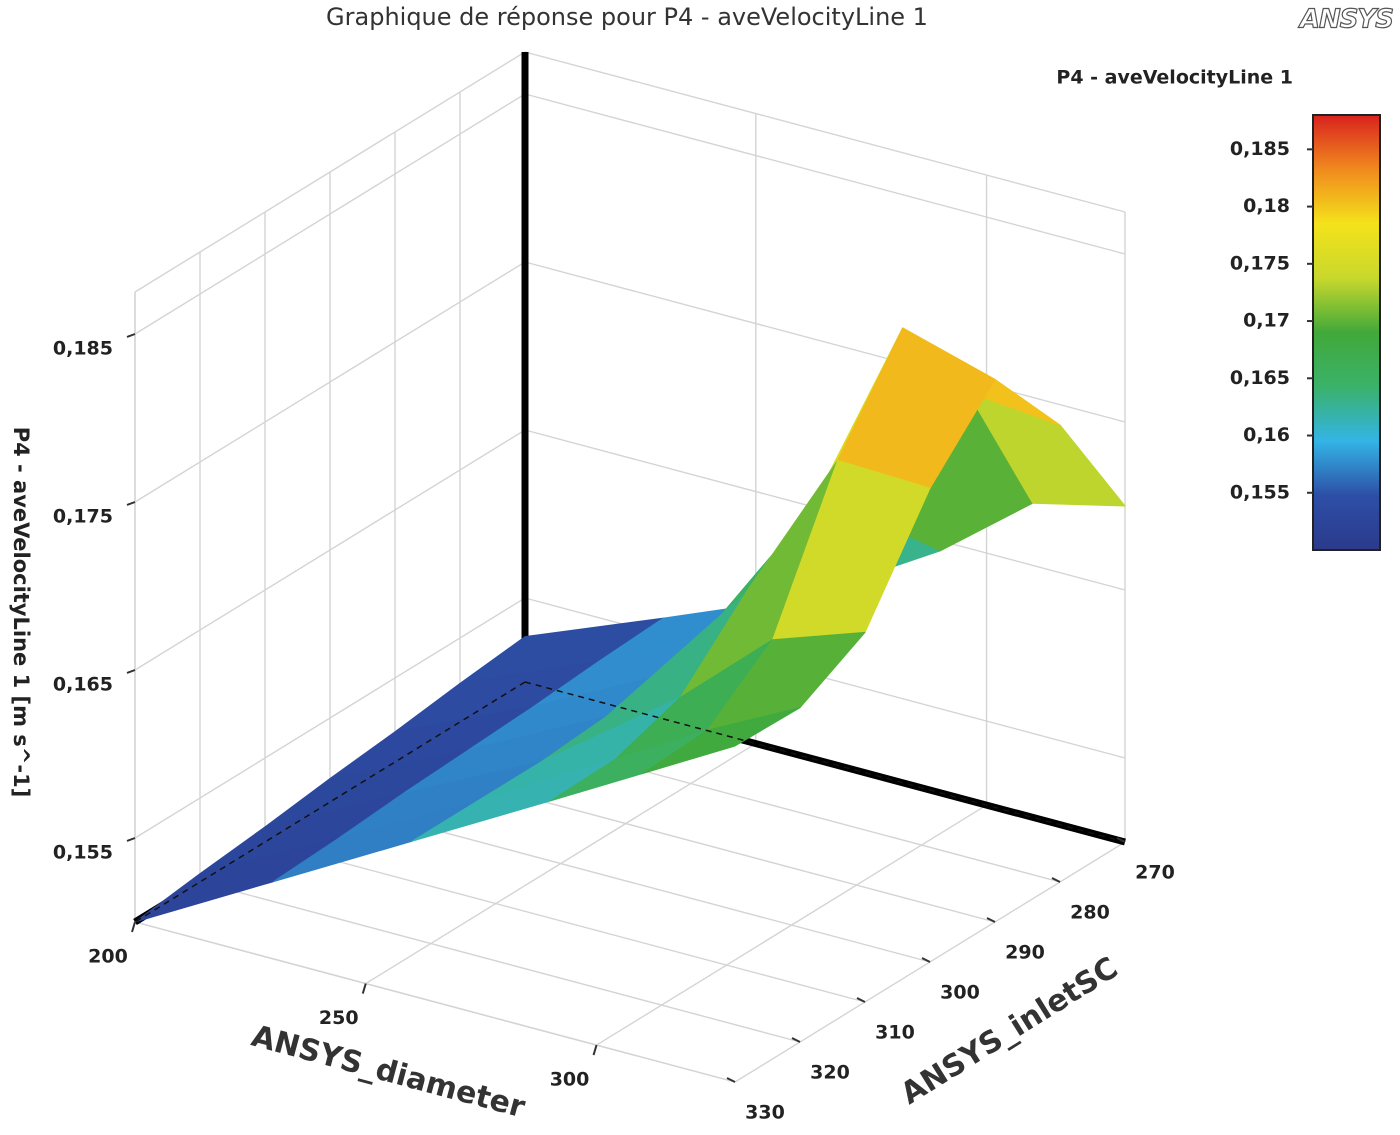 The width and height of the screenshot is (1400, 1135). What do you see at coordinates (895, 1033) in the screenshot?
I see `y-tick-label: 310` at bounding box center [895, 1033].